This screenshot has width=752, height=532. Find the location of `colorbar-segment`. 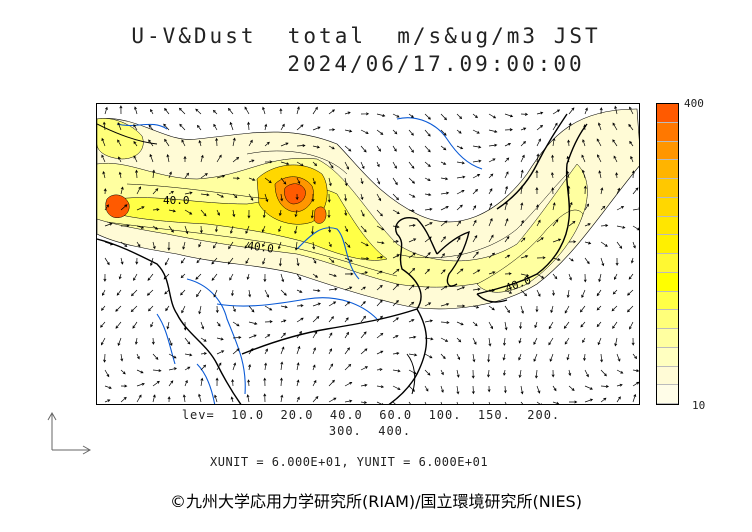

colorbar-segment is located at coordinates (667, 357).